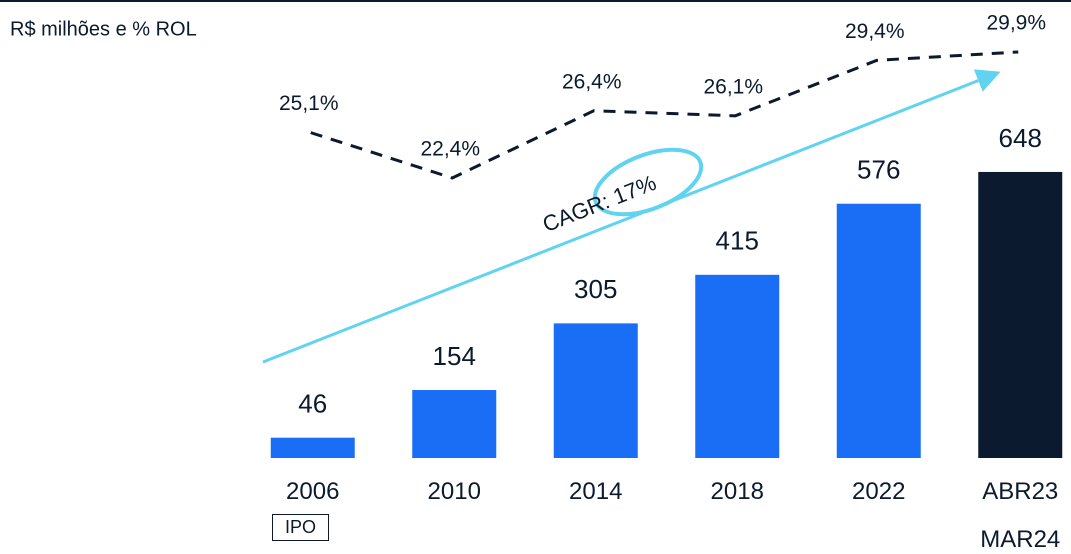 The image size is (1071, 554). What do you see at coordinates (875, 31) in the screenshot?
I see `line-value-label: 29,4%` at bounding box center [875, 31].